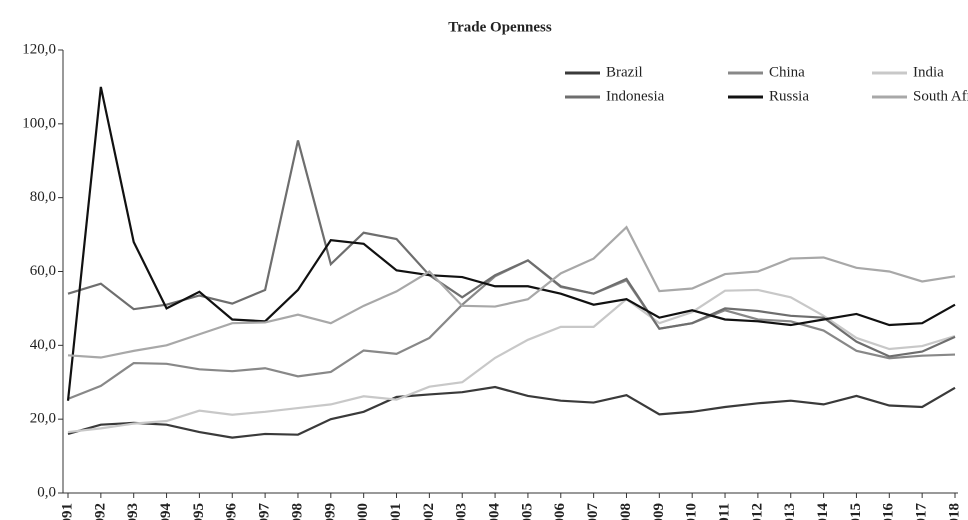 Image resolution: width=968 pixels, height=520 pixels. What do you see at coordinates (692, 511) in the screenshot?
I see `x-tick-label: 2010` at bounding box center [692, 511].